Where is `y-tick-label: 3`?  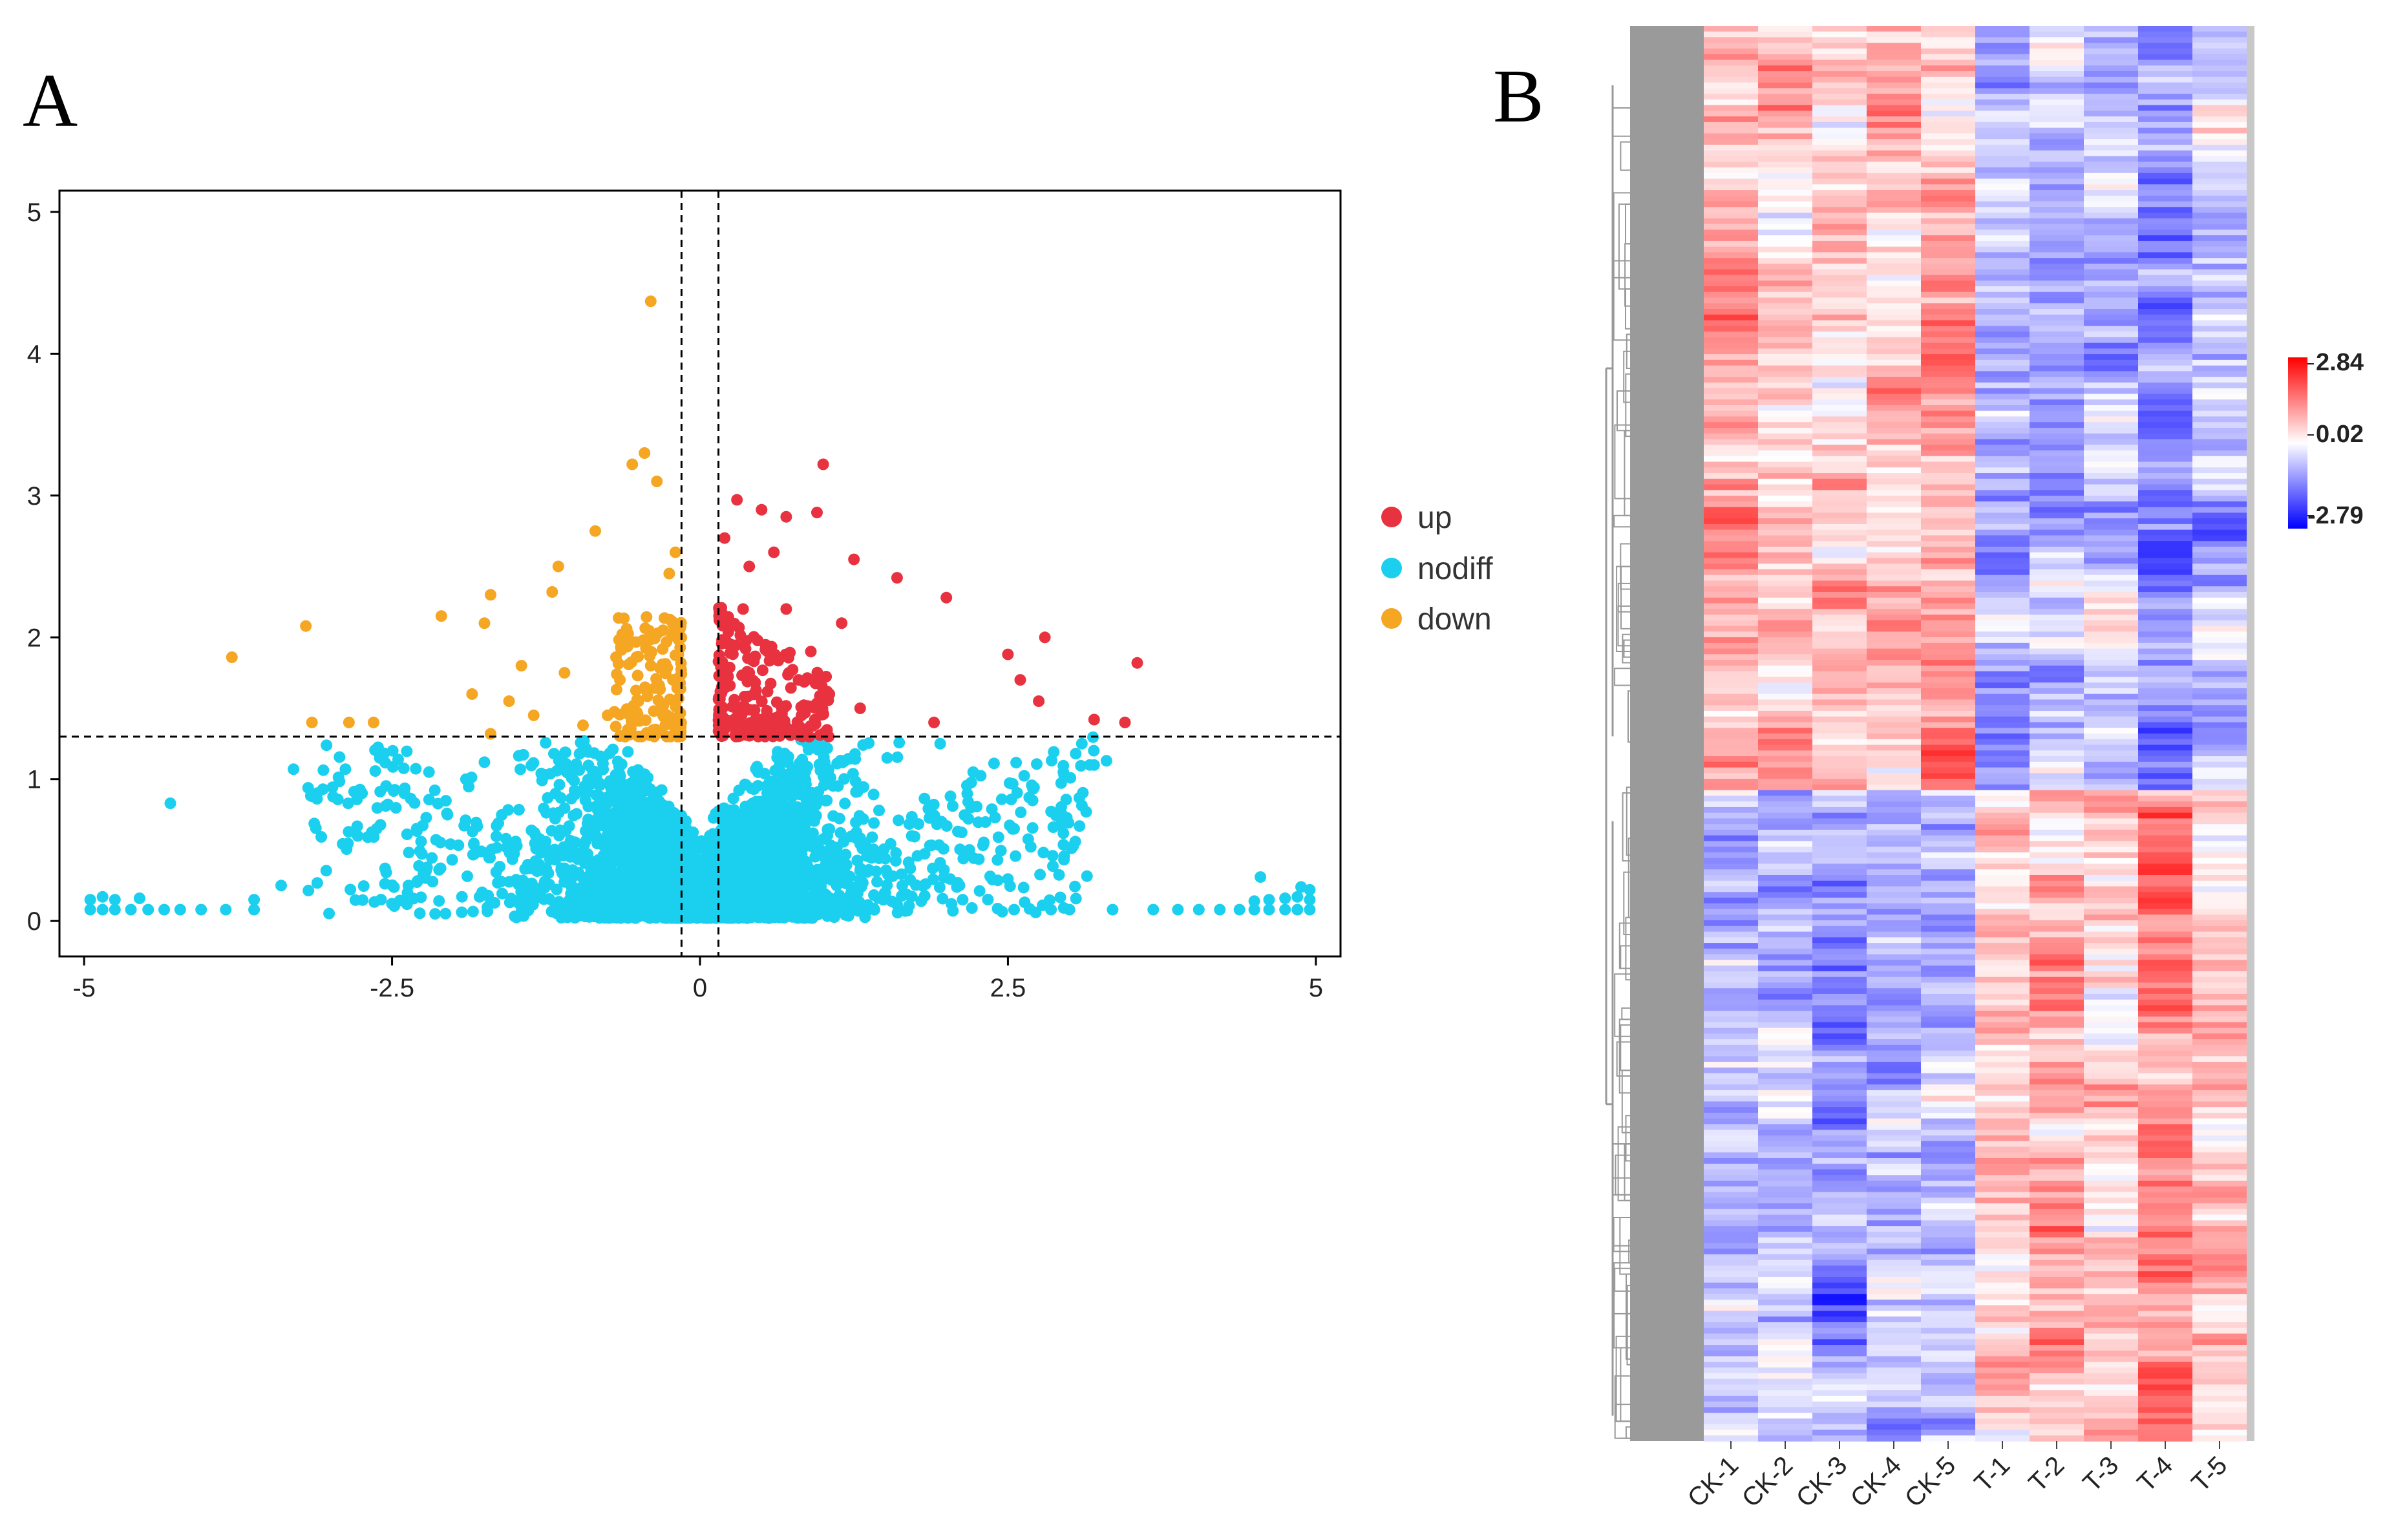
y-tick-label: 3 is located at coordinates (34, 496).